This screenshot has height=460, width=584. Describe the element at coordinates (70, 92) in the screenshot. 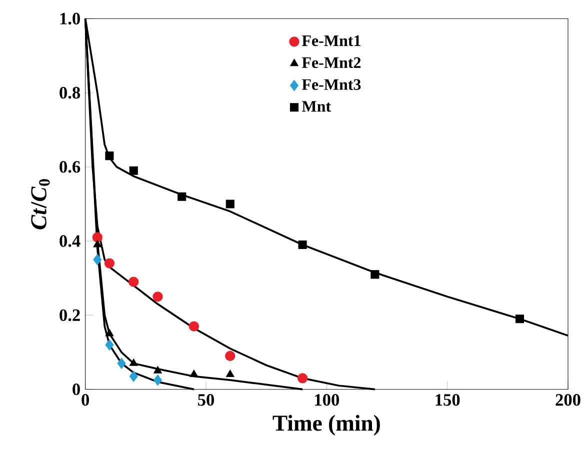

I see `y-tick-label: 0.8` at that location.